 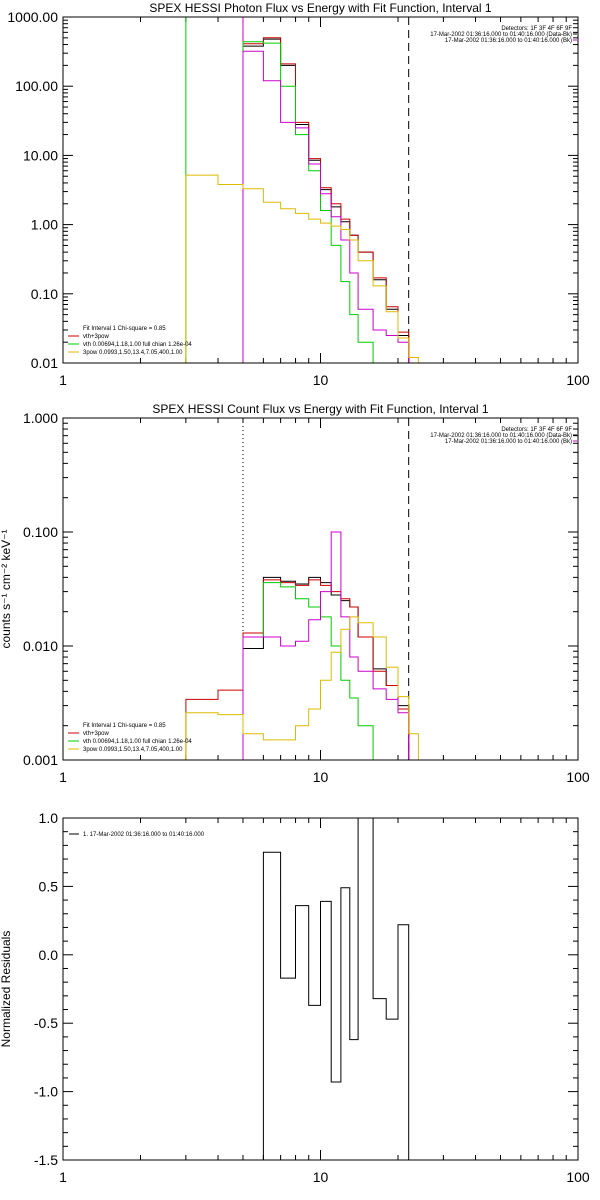 What do you see at coordinates (49, 886) in the screenshot?
I see `y-tick-label: 0.5` at bounding box center [49, 886].